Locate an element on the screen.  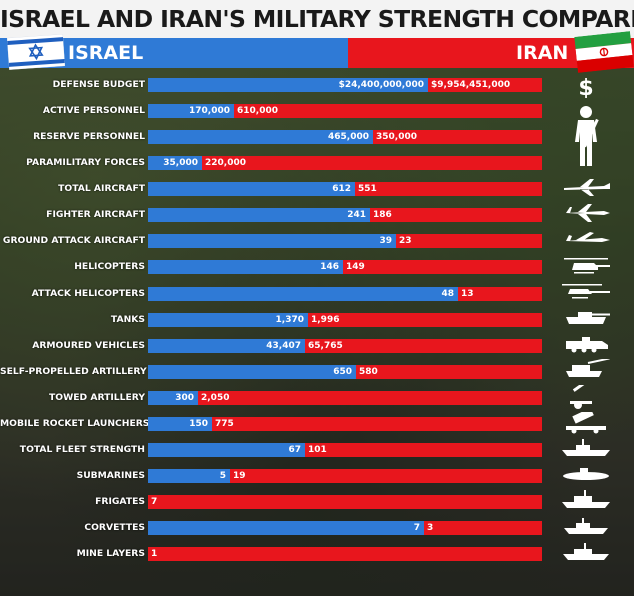
transport-plane-icon is located at coordinates (586, 187).